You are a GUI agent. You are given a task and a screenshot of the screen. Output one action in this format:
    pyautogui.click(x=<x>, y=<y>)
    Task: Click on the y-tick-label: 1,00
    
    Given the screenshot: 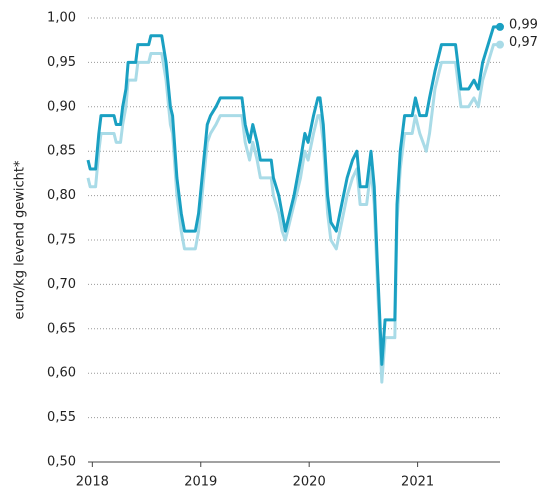 What is the action you would take?
    pyautogui.click(x=61, y=18)
    